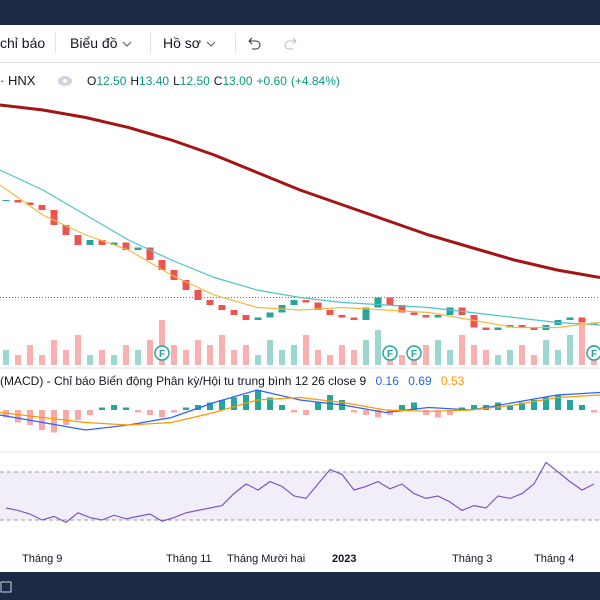  I want to click on top-bar, so click(300, 12).